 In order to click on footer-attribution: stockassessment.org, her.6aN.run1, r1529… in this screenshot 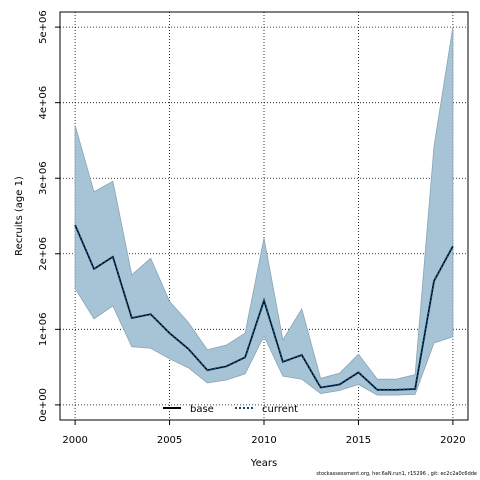, I will do `click(396, 474)`.